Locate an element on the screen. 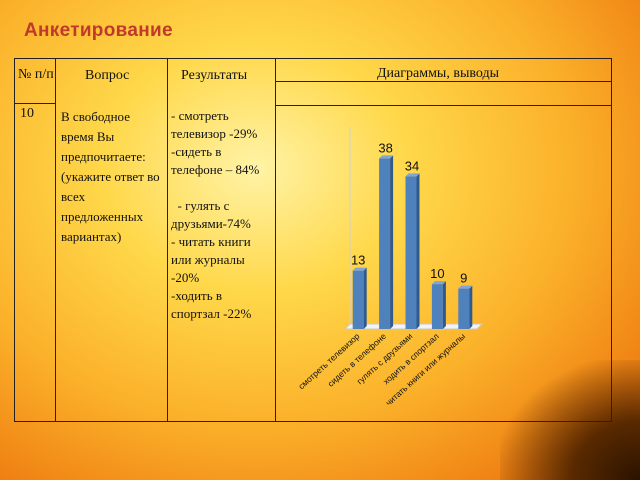 This screenshot has width=640, height=480. result-item: - гулять с друзьями-74% is located at coordinates (211, 214).